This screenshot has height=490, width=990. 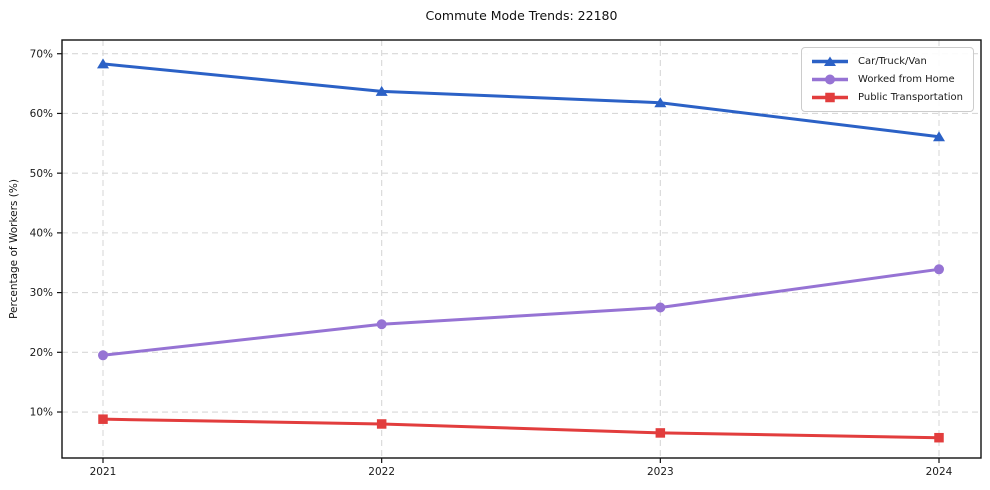 What do you see at coordinates (103, 472) in the screenshot?
I see `x-tick-label: 2021` at bounding box center [103, 472].